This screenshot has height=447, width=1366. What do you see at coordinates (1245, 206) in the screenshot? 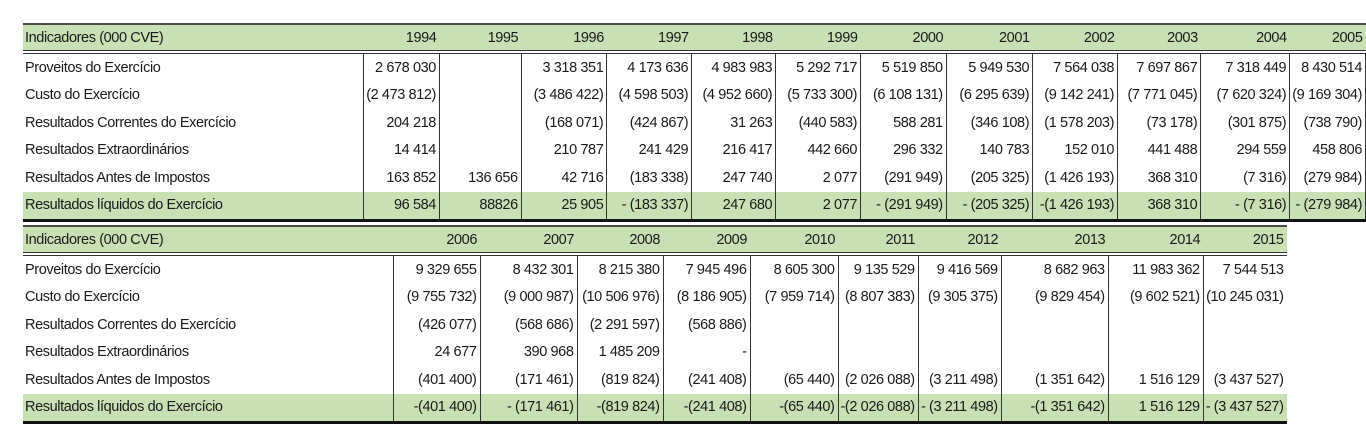
I see `value-cell: - (7 316)` at bounding box center [1245, 206].